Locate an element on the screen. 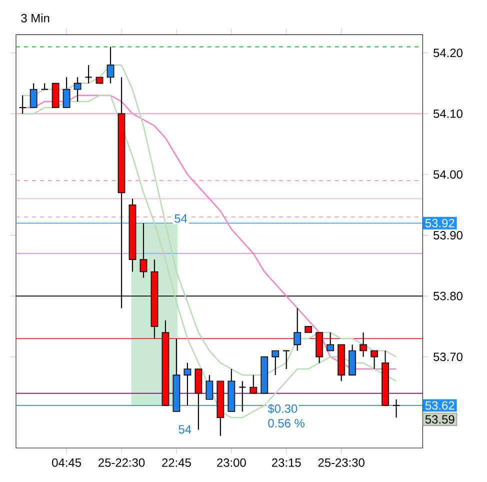 The image size is (487, 482). y-tick-label: 53.70 is located at coordinates (448, 357).